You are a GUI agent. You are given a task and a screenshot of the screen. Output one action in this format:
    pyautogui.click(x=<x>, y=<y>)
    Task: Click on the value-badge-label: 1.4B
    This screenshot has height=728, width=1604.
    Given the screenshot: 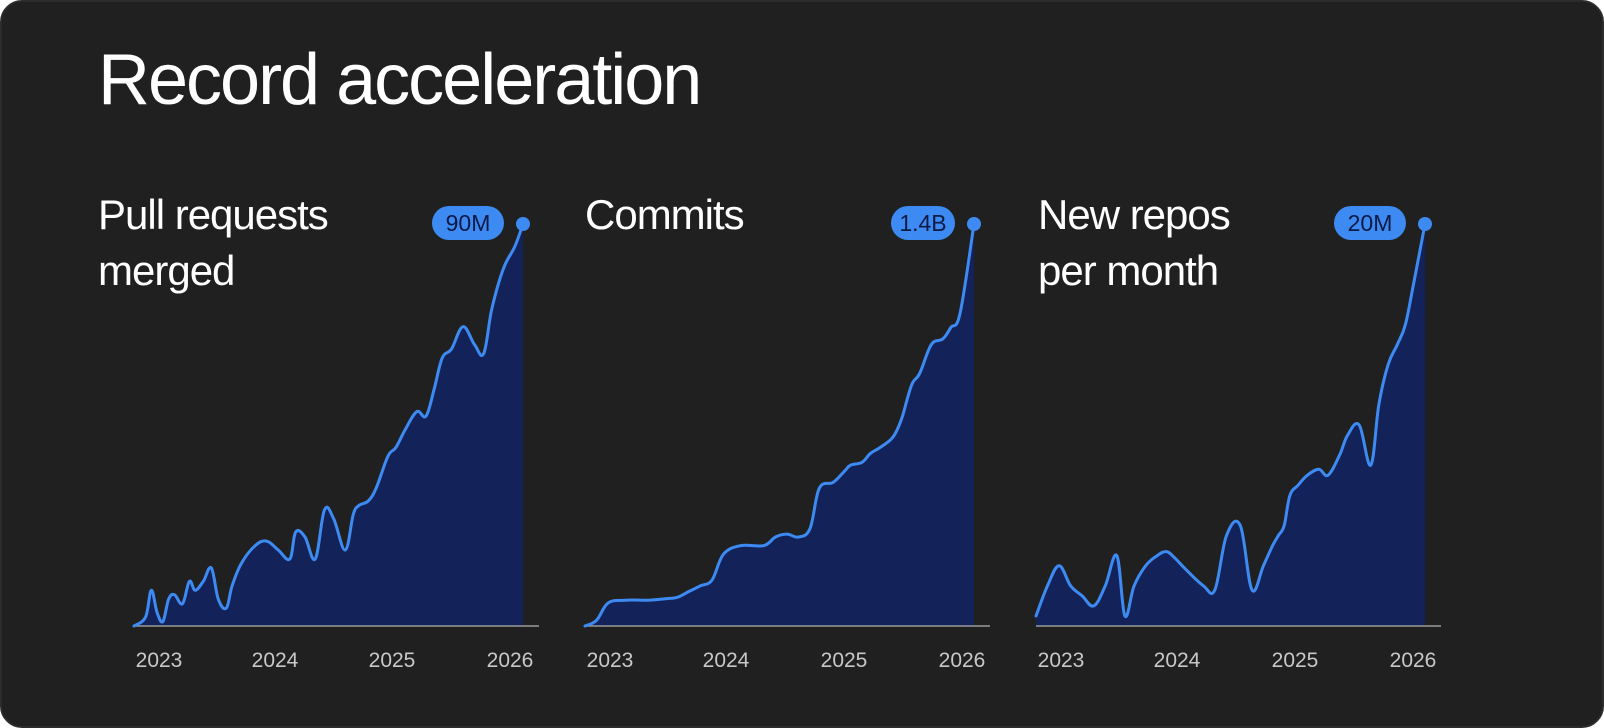 What is the action you would take?
    pyautogui.click(x=922, y=223)
    